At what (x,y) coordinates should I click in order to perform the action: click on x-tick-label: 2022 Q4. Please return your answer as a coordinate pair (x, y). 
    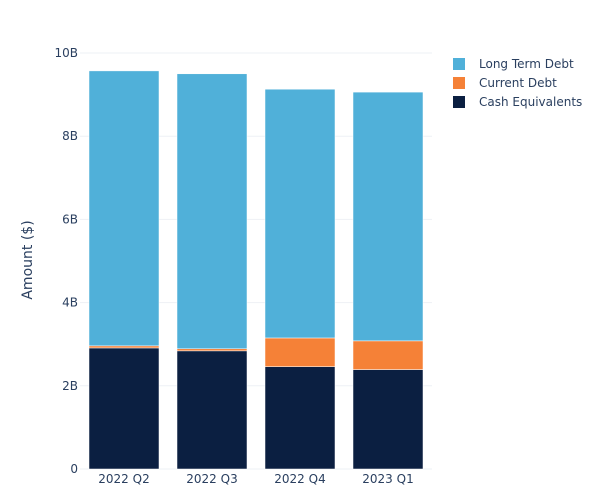
    Looking at the image, I should click on (299, 479).